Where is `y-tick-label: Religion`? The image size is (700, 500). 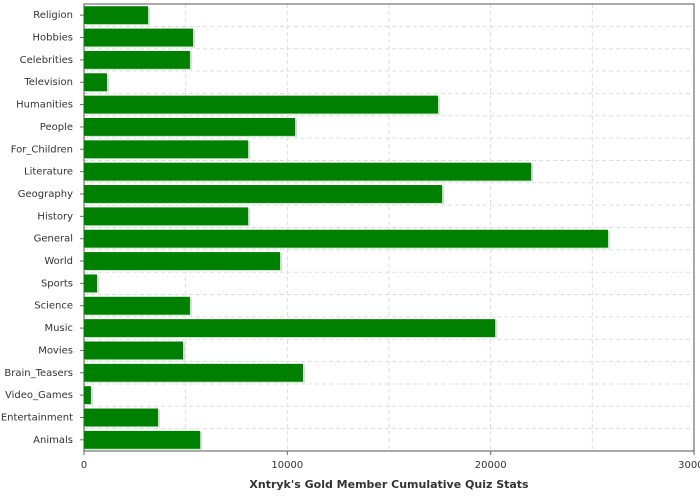 y-tick-label: Religion is located at coordinates (53, 15).